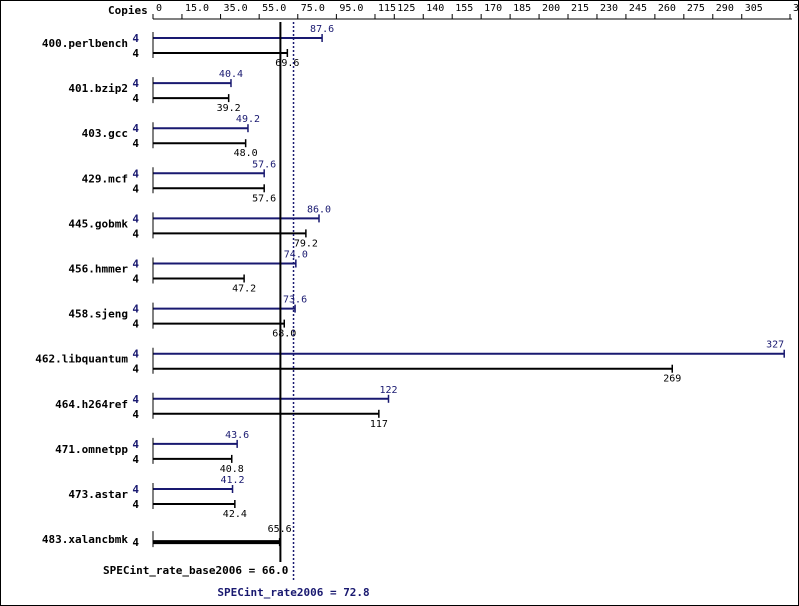 The height and width of the screenshot is (606, 799). What do you see at coordinates (229, 108) in the screenshot?
I see `base-value-label: 39.2` at bounding box center [229, 108].